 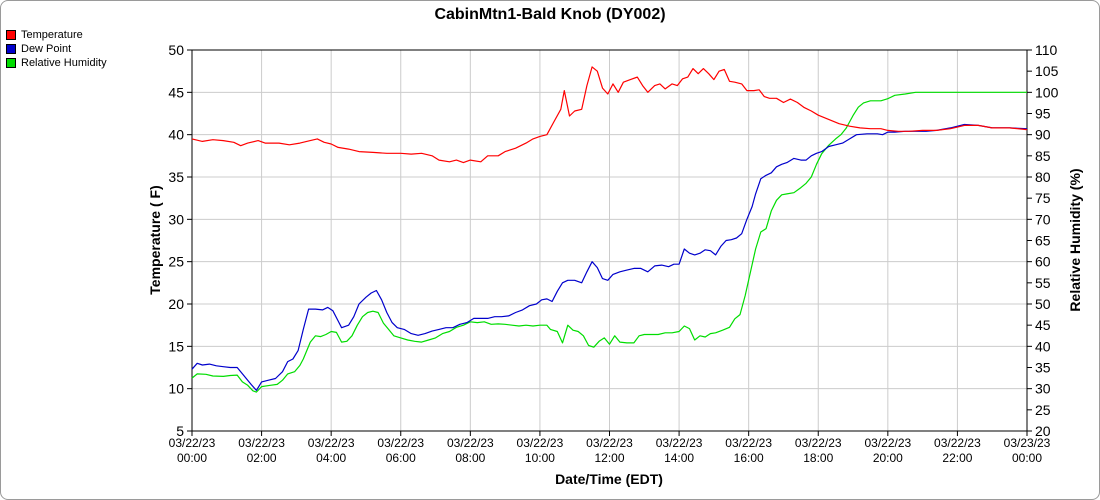 What do you see at coordinates (1027, 443) in the screenshot?
I see `x-tick-date: 03/23/23` at bounding box center [1027, 443].